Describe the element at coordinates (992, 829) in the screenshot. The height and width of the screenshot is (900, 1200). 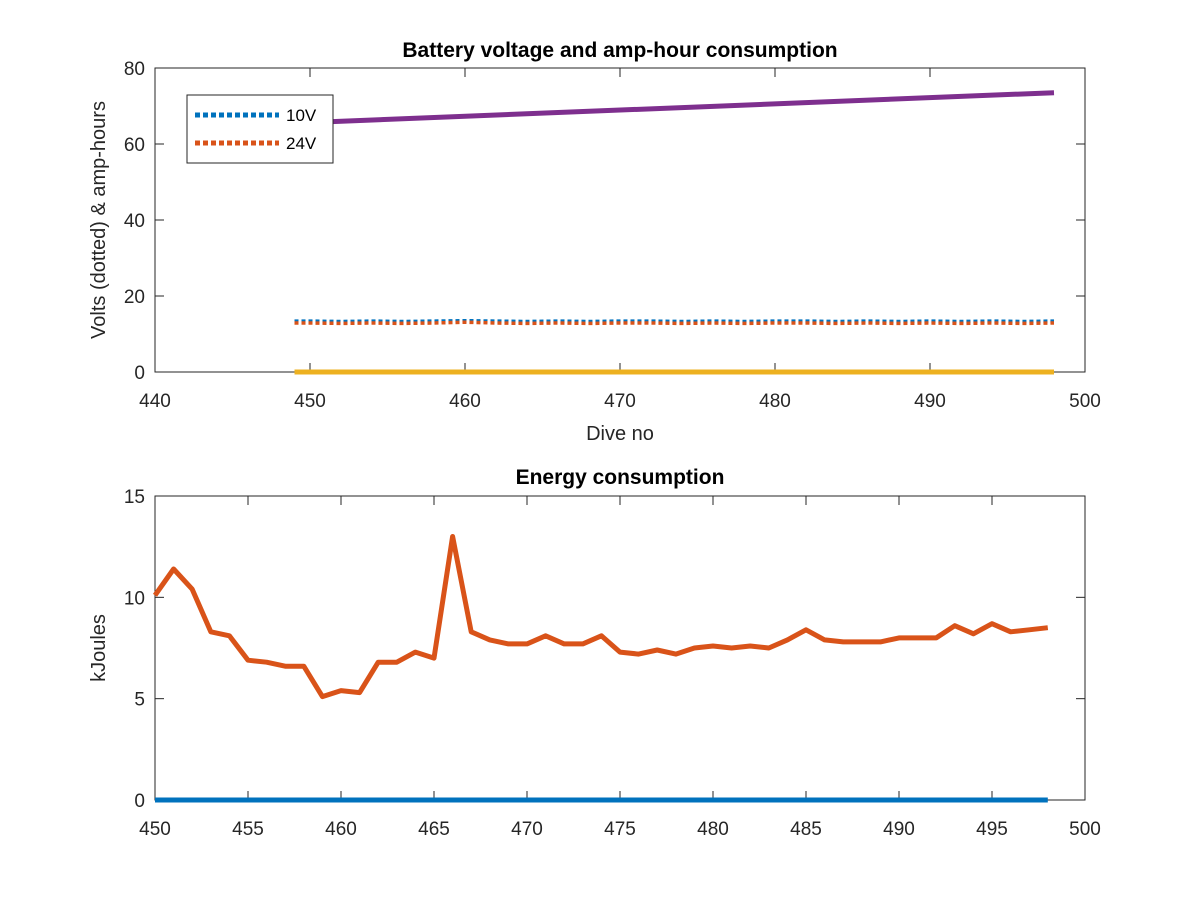
I see `x-tick-label: 495` at that location.